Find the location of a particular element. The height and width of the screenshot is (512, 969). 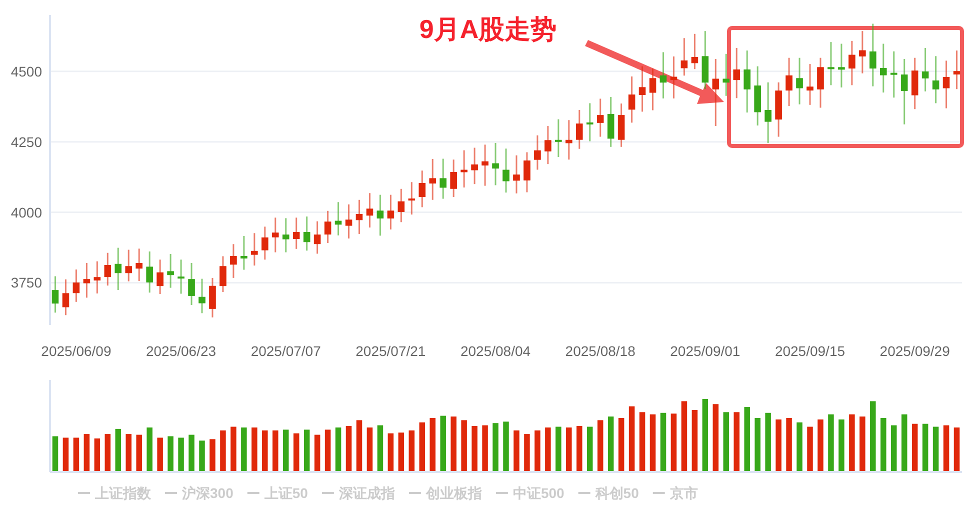

x-tick-label: 2025/09/29 is located at coordinates (915, 351).